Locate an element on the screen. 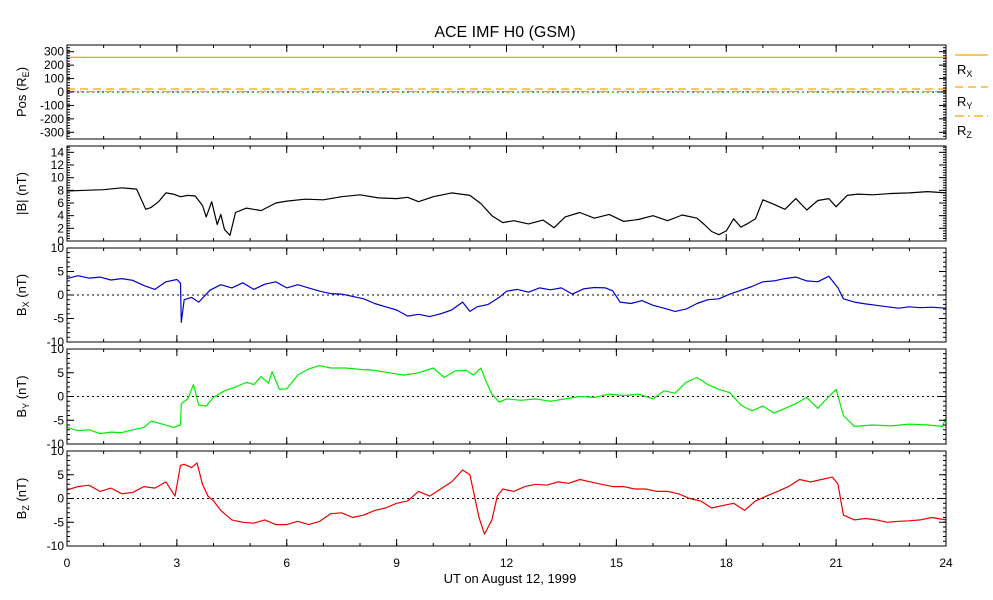 This screenshot has height=600, width=993. legend-label-x: RX is located at coordinates (964, 70).